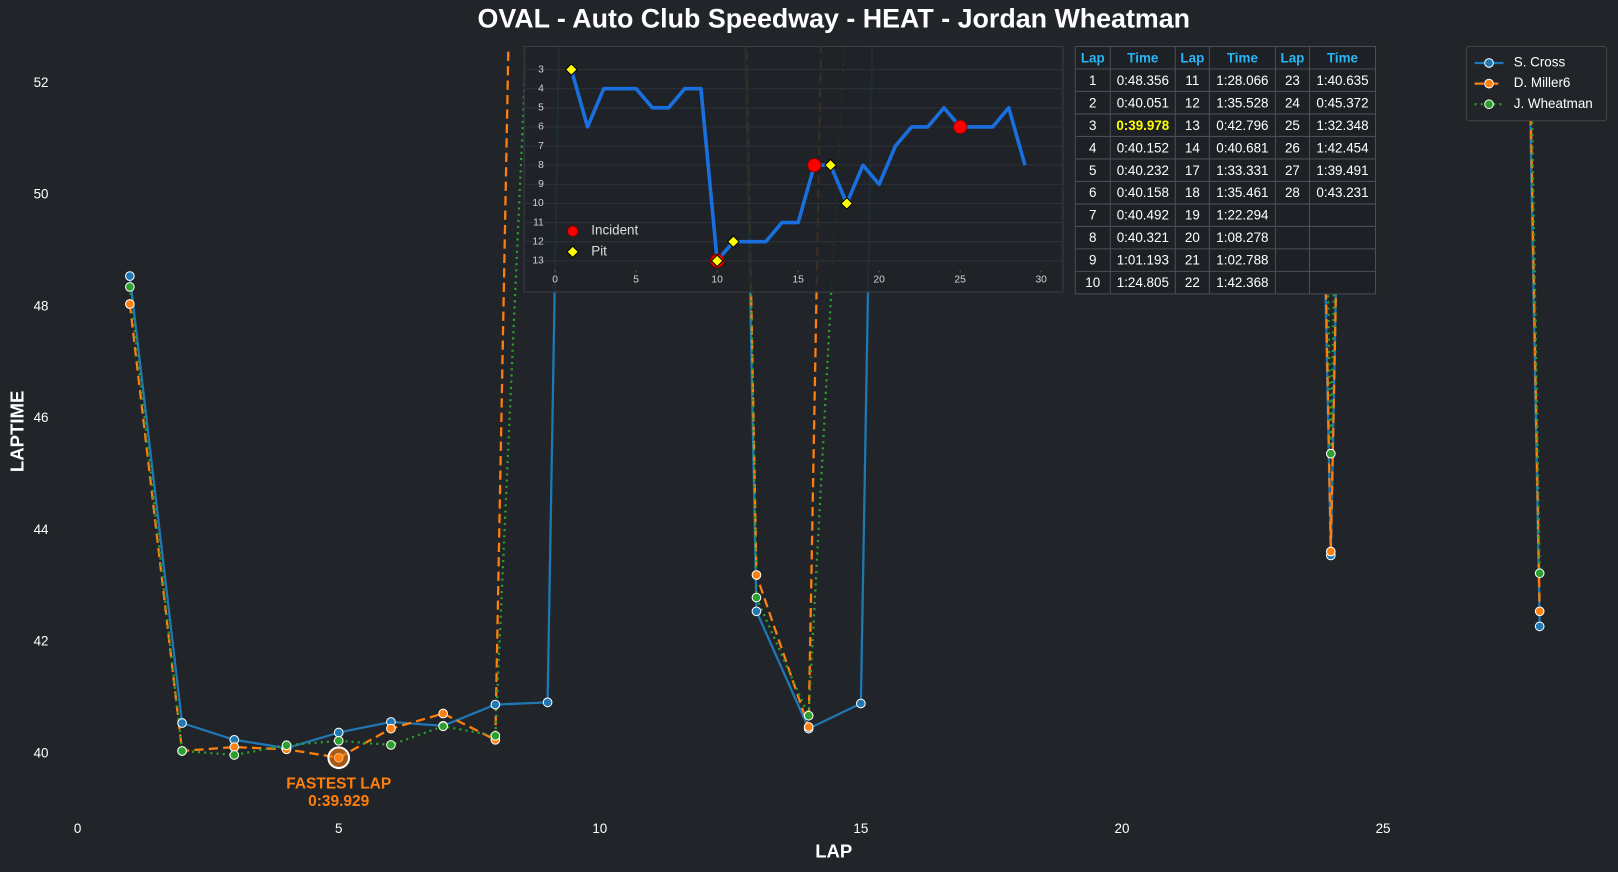  What do you see at coordinates (1143, 80) in the screenshot?
I see `table-cell: 0:48.356` at bounding box center [1143, 80].